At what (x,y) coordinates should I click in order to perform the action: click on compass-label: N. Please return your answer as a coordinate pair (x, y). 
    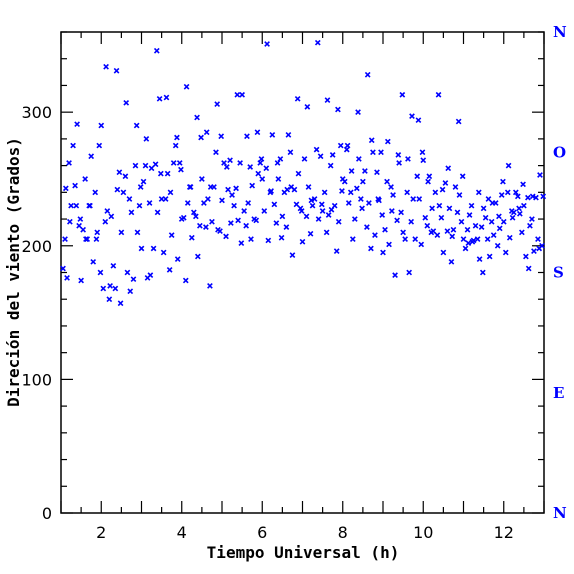
    Looking at the image, I should click on (560, 513).